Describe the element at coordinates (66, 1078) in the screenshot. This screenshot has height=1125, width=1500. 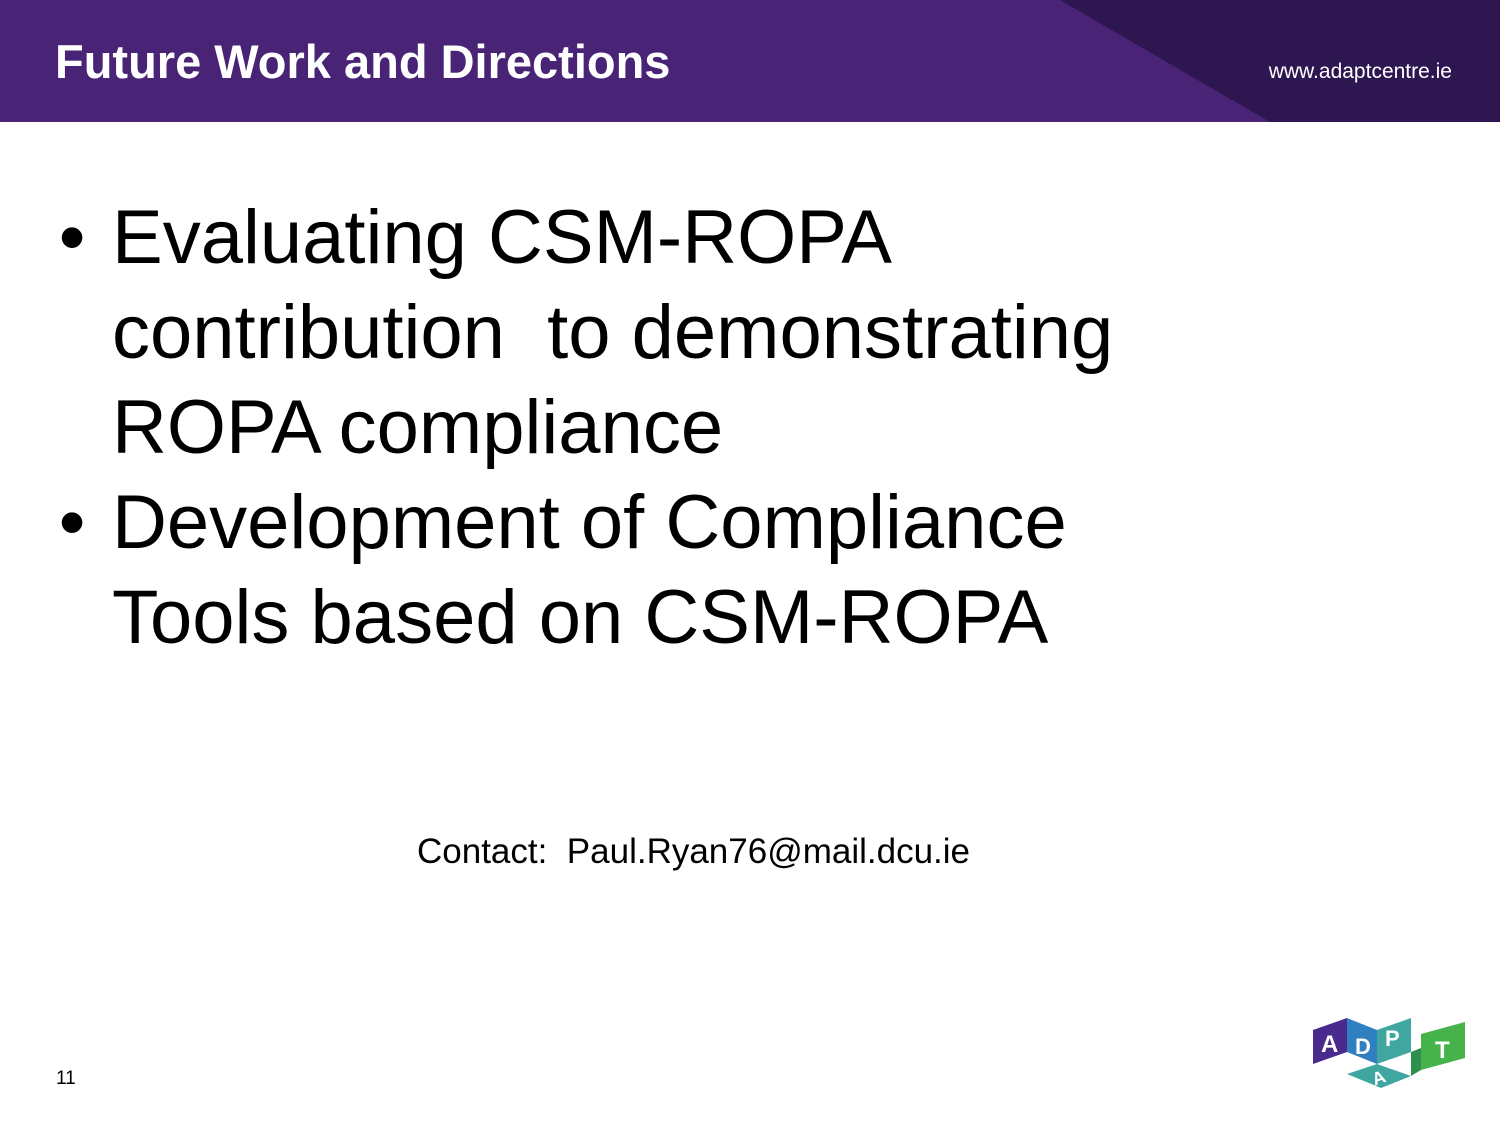
I see `page-number: 11` at that location.